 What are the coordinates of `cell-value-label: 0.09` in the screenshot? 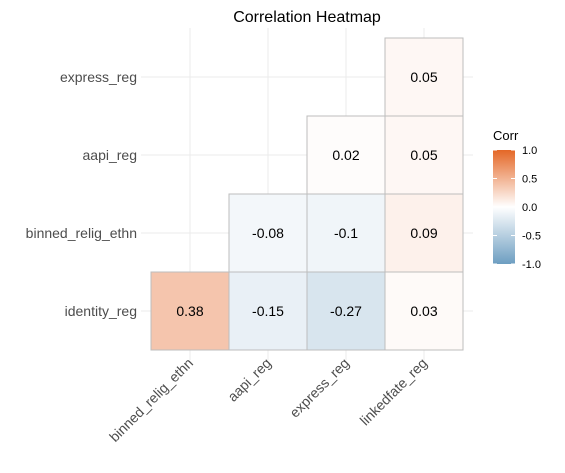 It's located at (423, 233).